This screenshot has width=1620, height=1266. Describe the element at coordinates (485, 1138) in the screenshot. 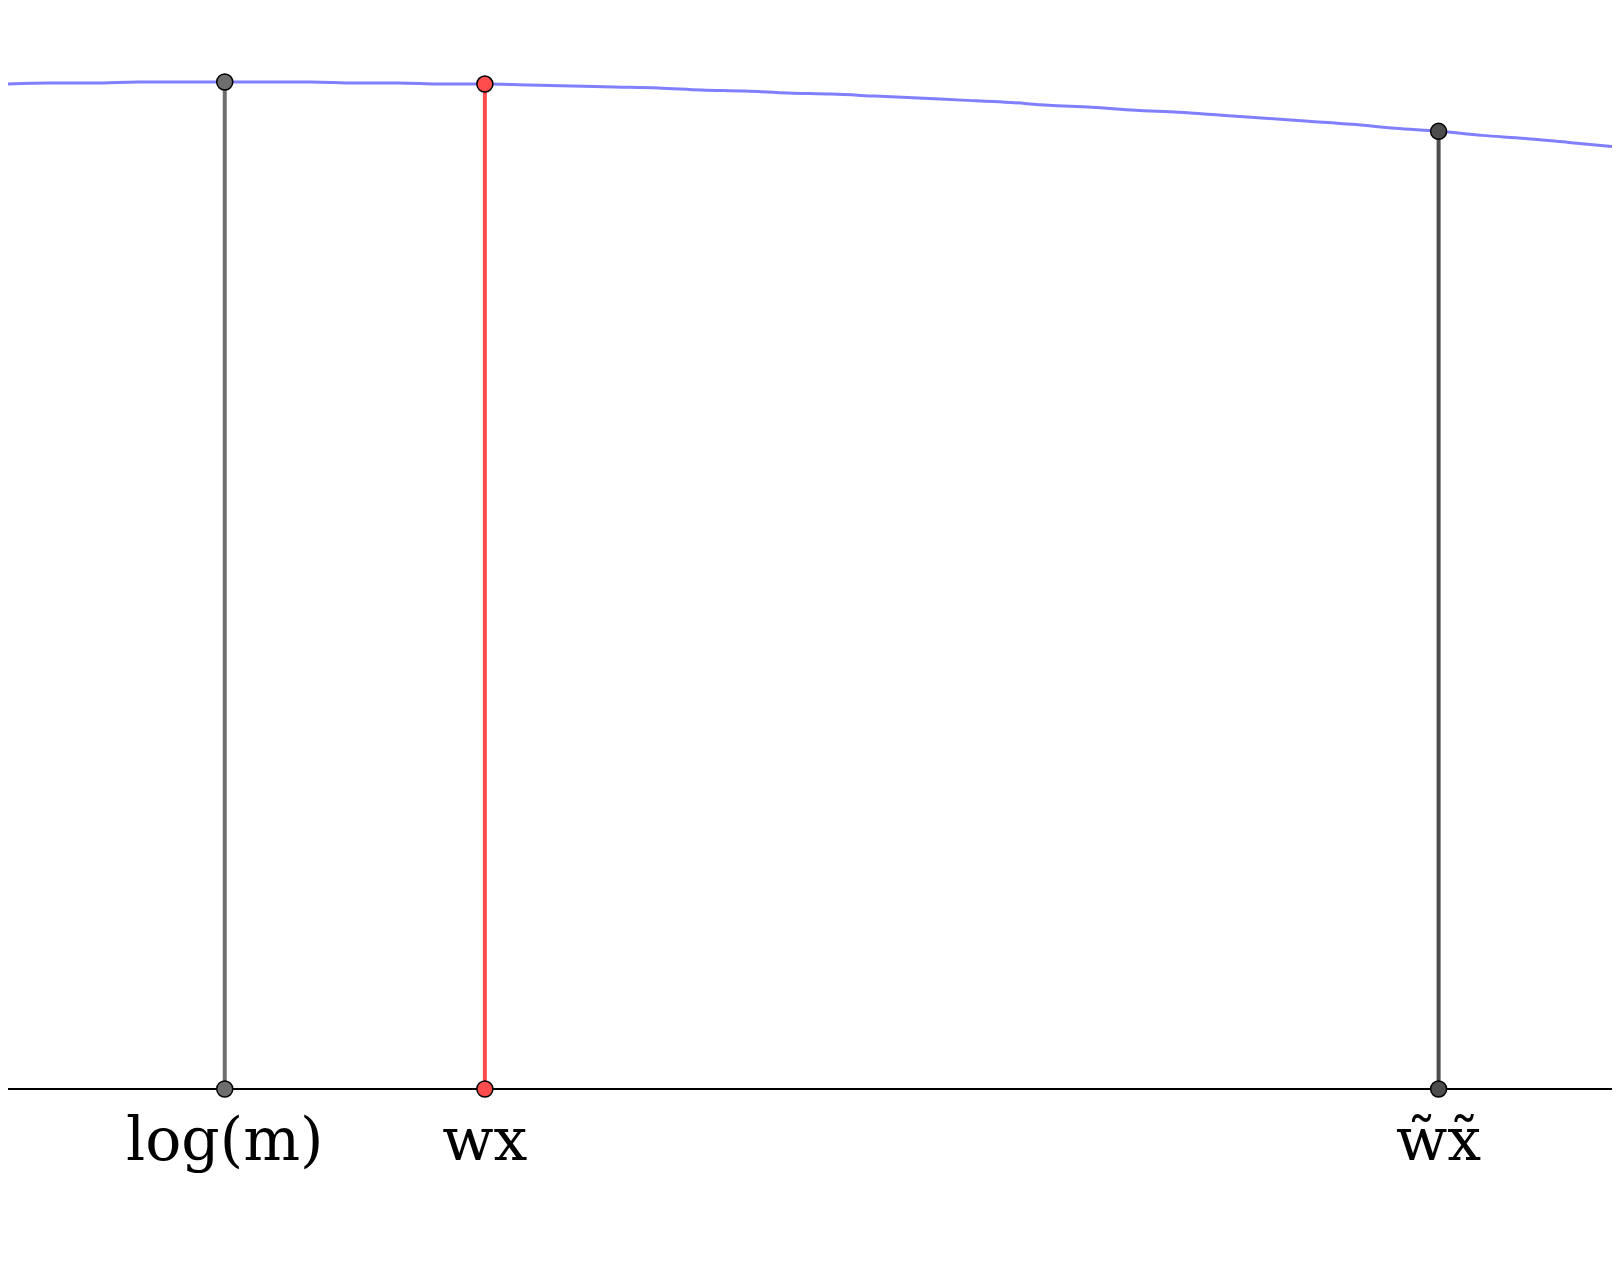

I see `x-tick-label: wx` at that location.